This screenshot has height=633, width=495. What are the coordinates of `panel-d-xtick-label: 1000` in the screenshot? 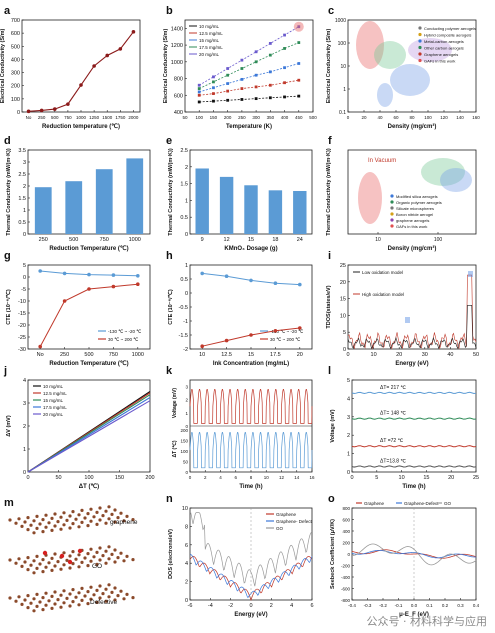 It's located at (135, 240).